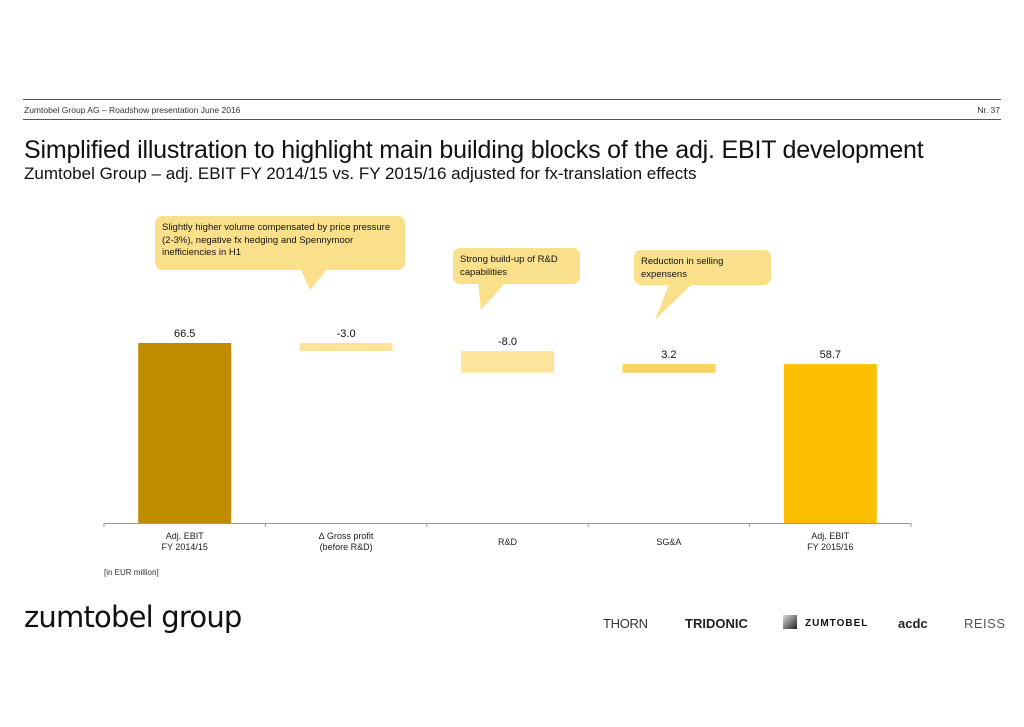  I want to click on callout-tail-gross-profit, so click(314, 279).